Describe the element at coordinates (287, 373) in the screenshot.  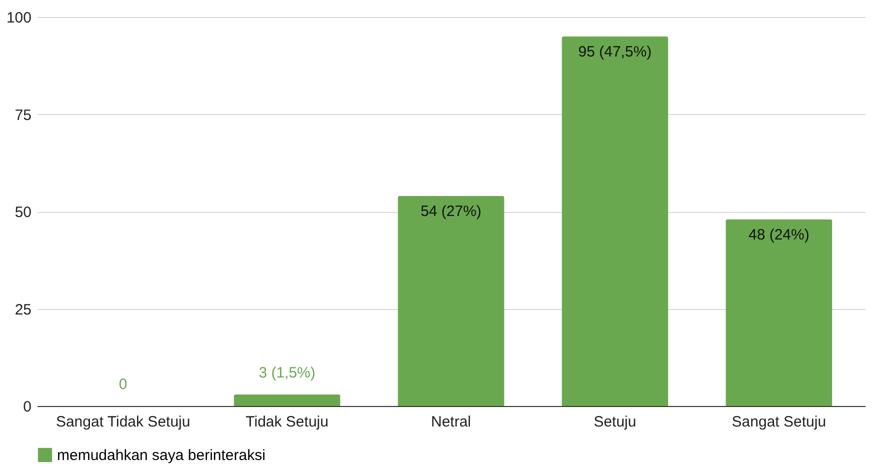
I see `data-label: 3 (1,5%)` at that location.